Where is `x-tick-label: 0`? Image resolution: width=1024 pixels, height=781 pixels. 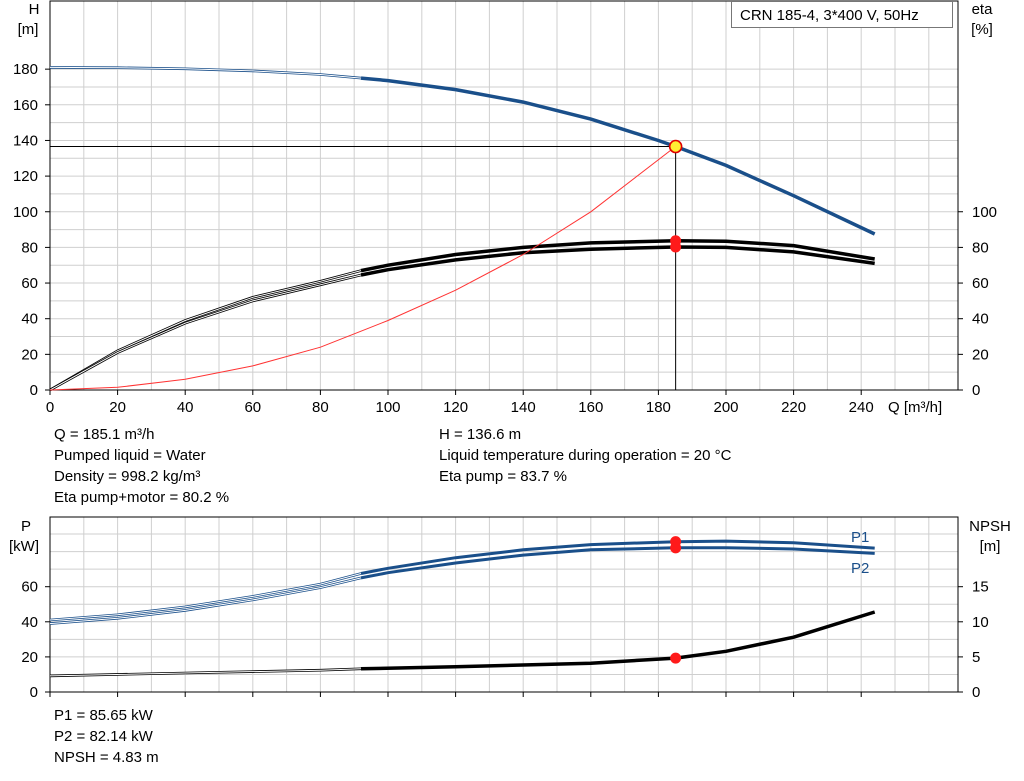
x-tick-label: 0 is located at coordinates (50, 407).